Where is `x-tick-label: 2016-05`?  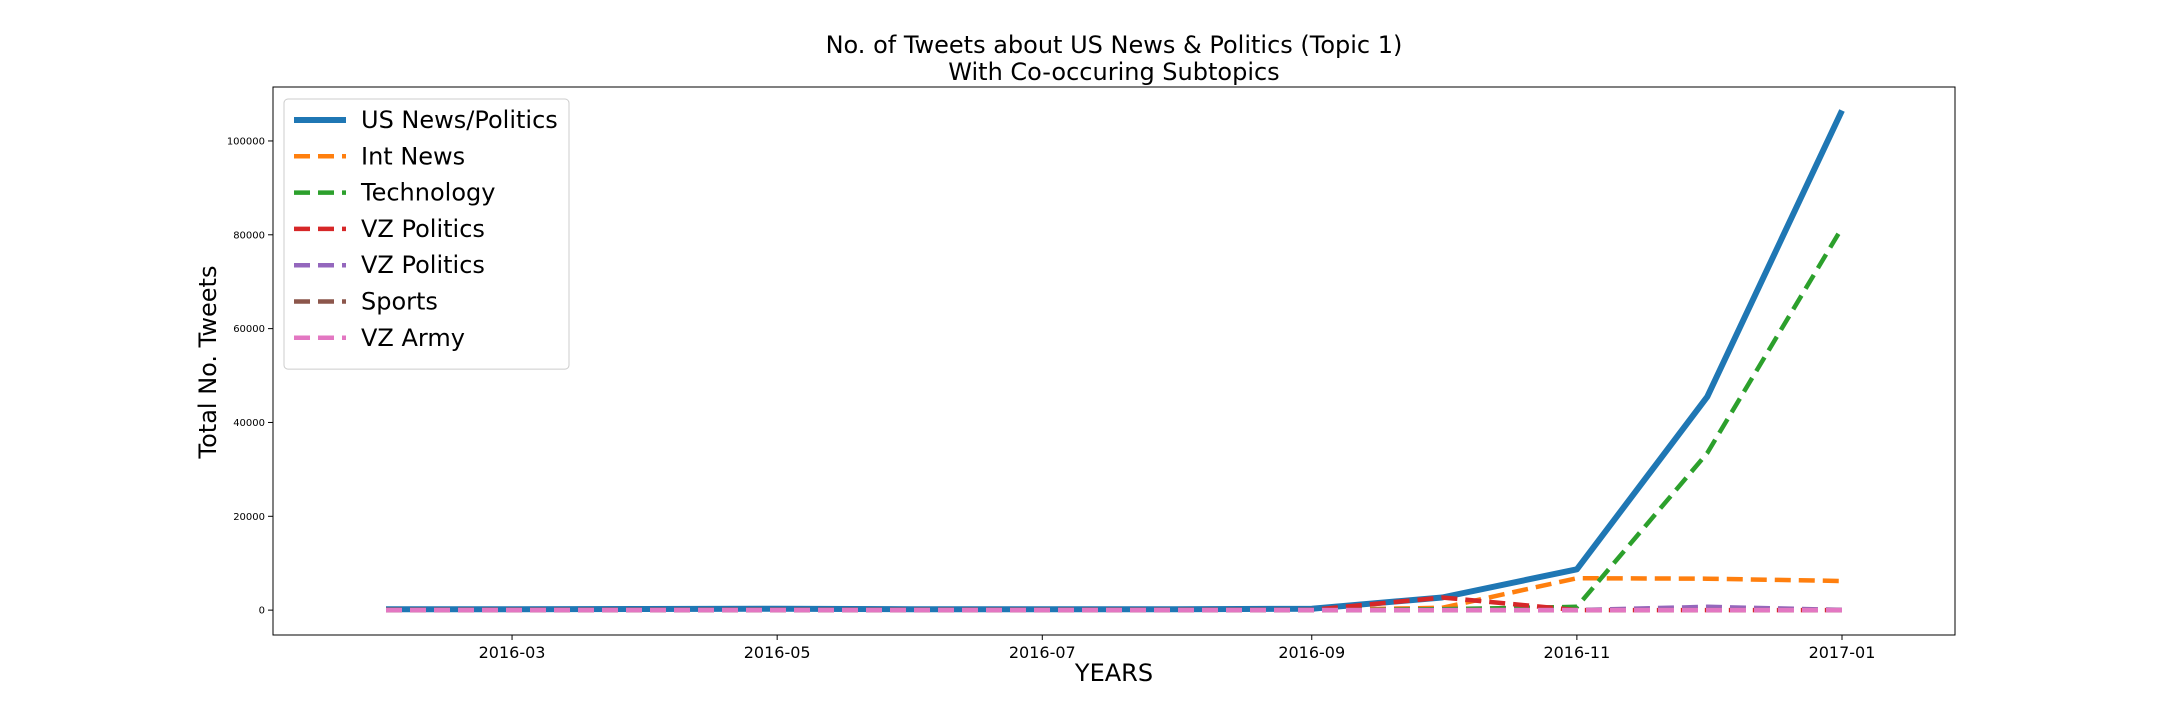 x-tick-label: 2016-05 is located at coordinates (777, 652).